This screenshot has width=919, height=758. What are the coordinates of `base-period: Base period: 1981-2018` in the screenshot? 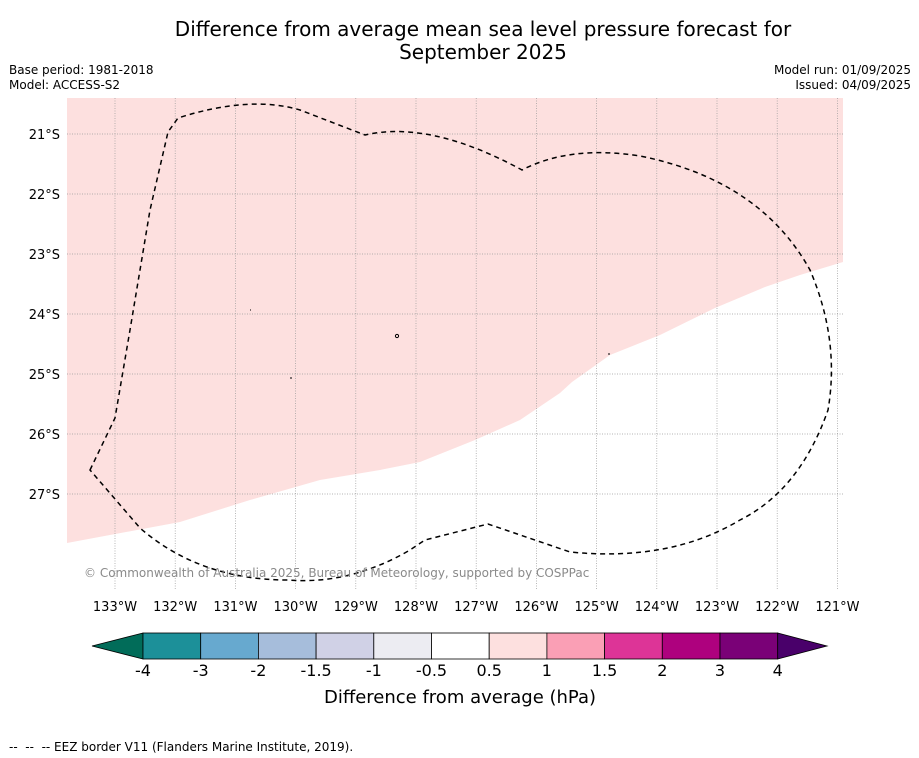 It's located at (81, 70).